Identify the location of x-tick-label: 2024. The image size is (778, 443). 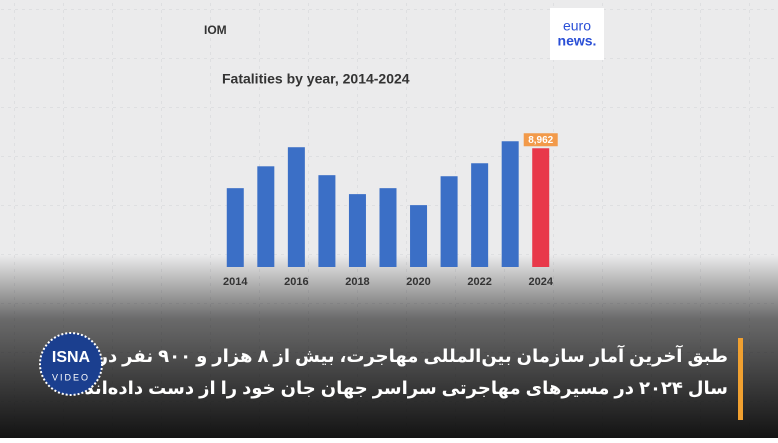
(540, 282).